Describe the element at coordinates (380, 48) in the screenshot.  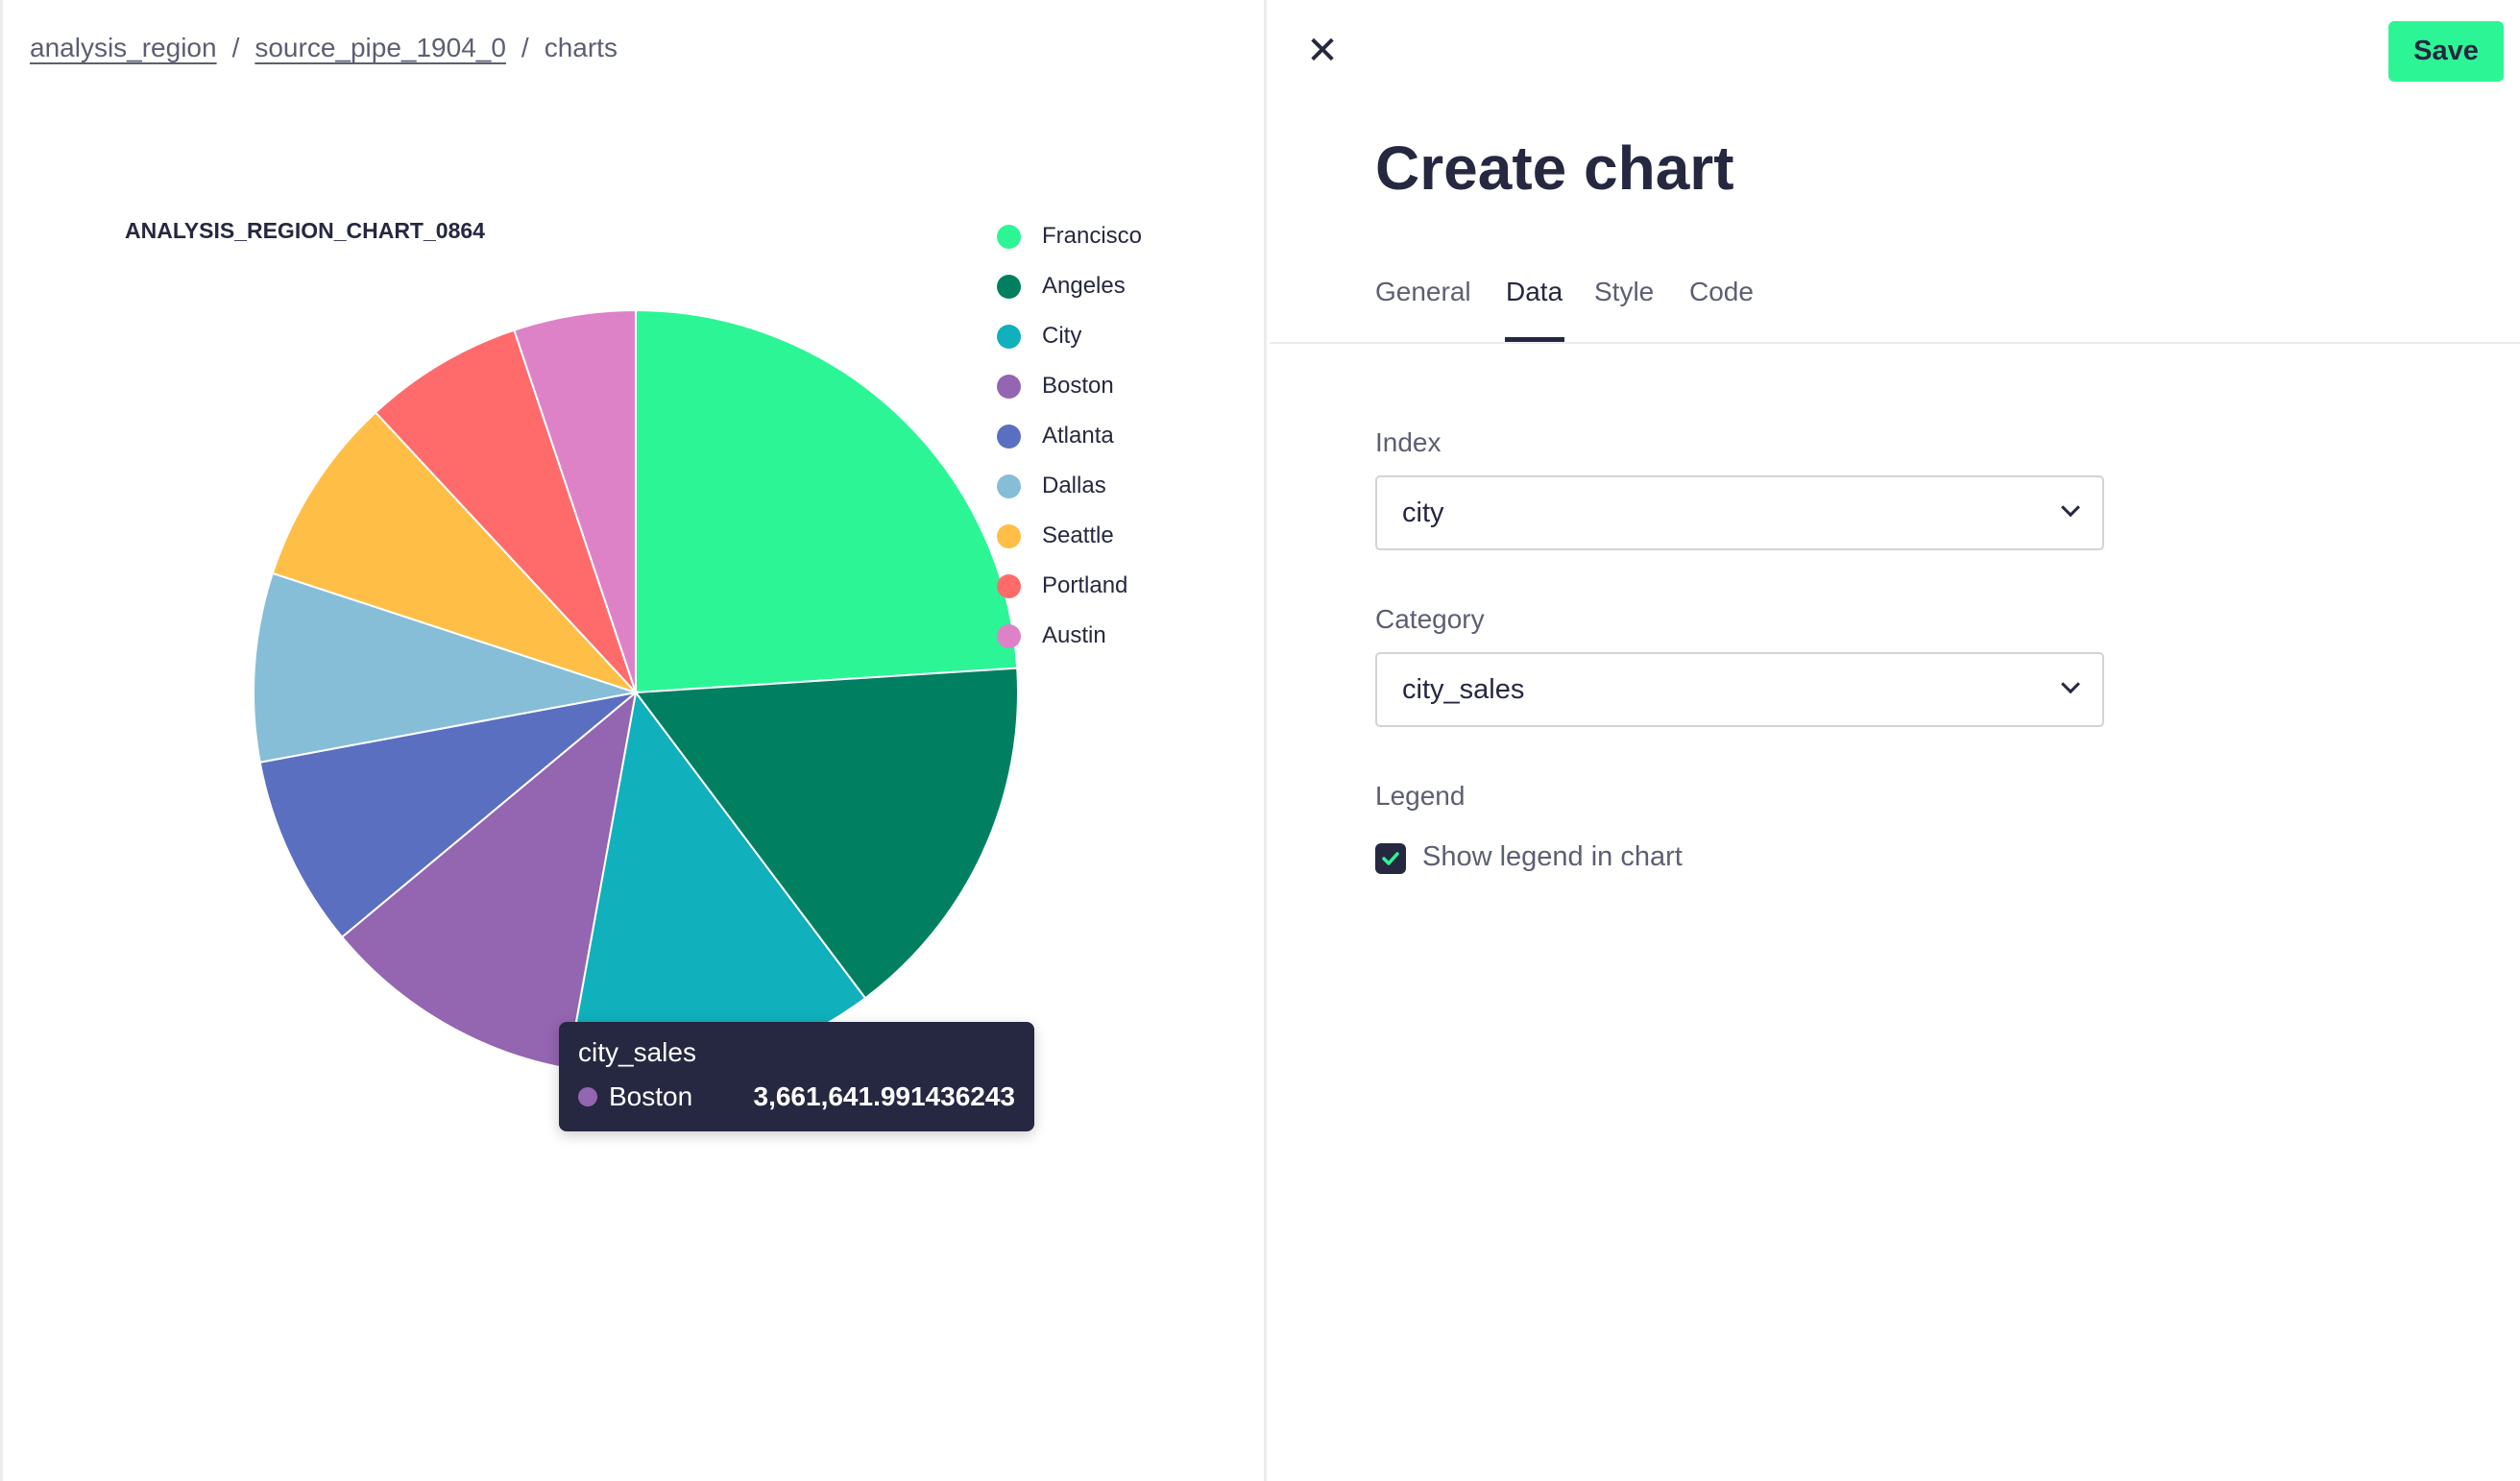
I see `breadcrumb-source-pipe: source_pipe_1904_0` at that location.